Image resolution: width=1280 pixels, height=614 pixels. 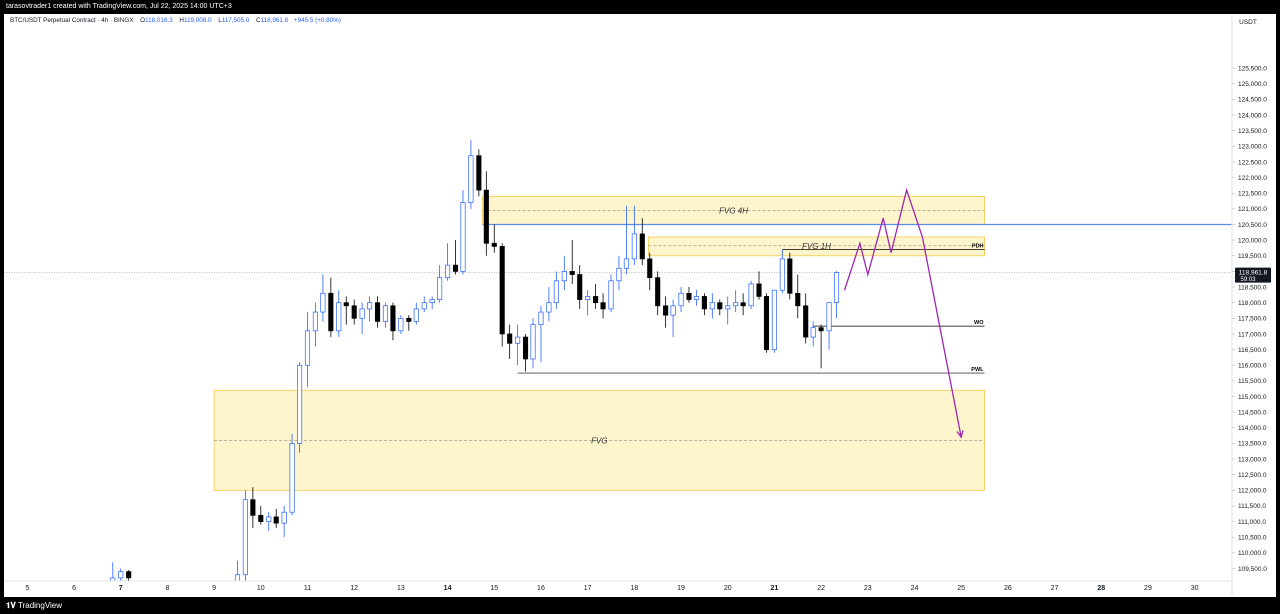 What do you see at coordinates (1248, 280) in the screenshot?
I see `last-price-countdown: 59:03` at bounding box center [1248, 280].